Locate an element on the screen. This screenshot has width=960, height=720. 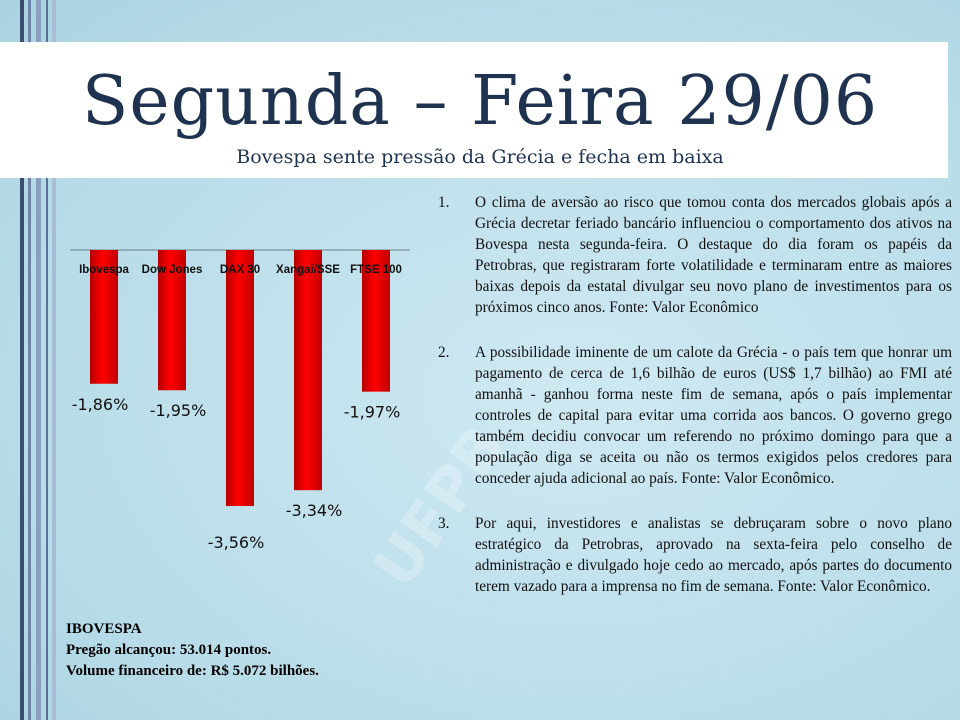
data-label: -1,97% is located at coordinates (372, 412).